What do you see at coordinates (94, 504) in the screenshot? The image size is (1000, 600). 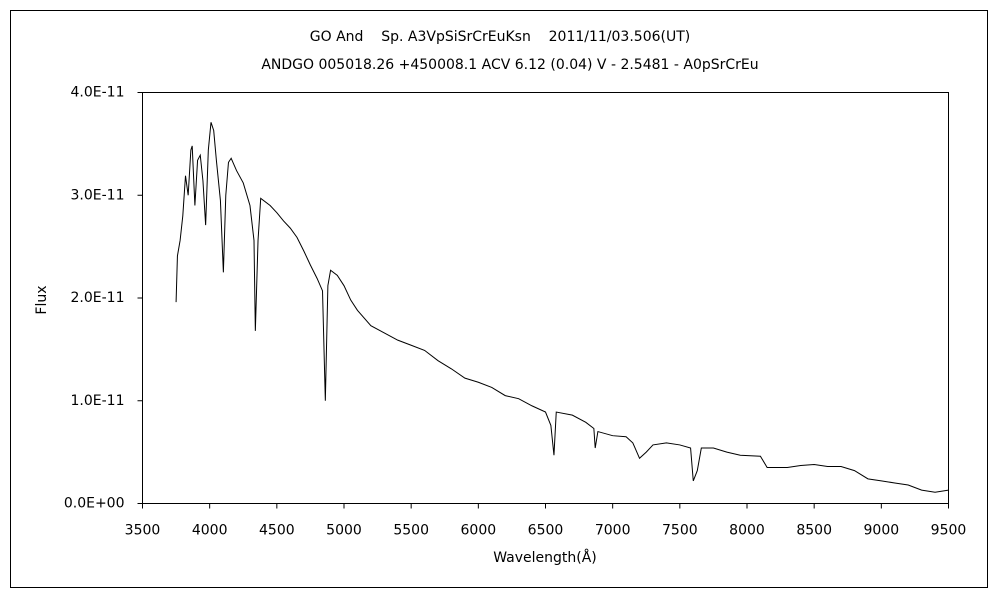 I see `y-tick-label: 0.0E+00` at bounding box center [94, 504].